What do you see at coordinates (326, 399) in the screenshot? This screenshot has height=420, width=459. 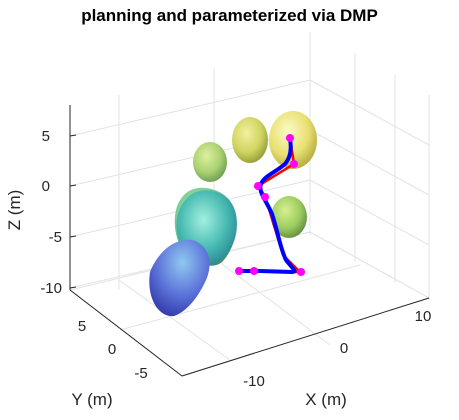 I see `x-axis-label: X (m)` at bounding box center [326, 399].